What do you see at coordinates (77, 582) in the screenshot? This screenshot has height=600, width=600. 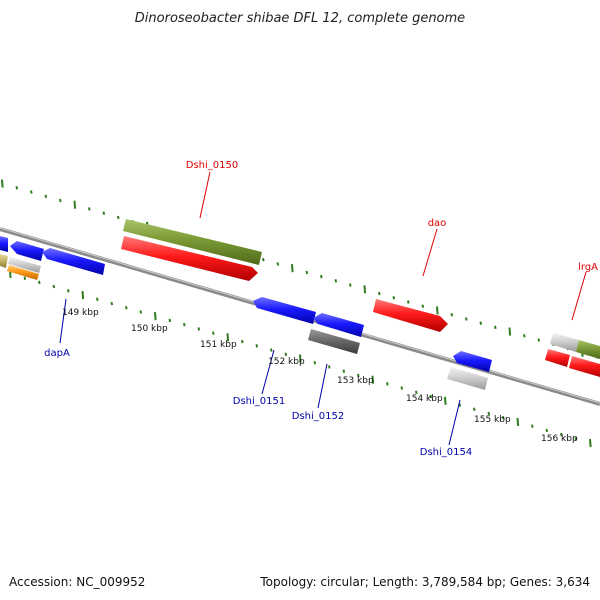 I see `accession-text: Accession: NC_009952` at bounding box center [77, 582].